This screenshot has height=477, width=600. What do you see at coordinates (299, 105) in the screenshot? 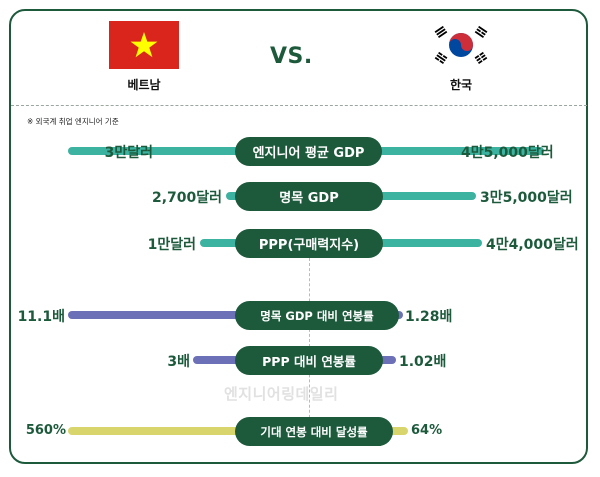
I see `header-divider` at bounding box center [299, 105].